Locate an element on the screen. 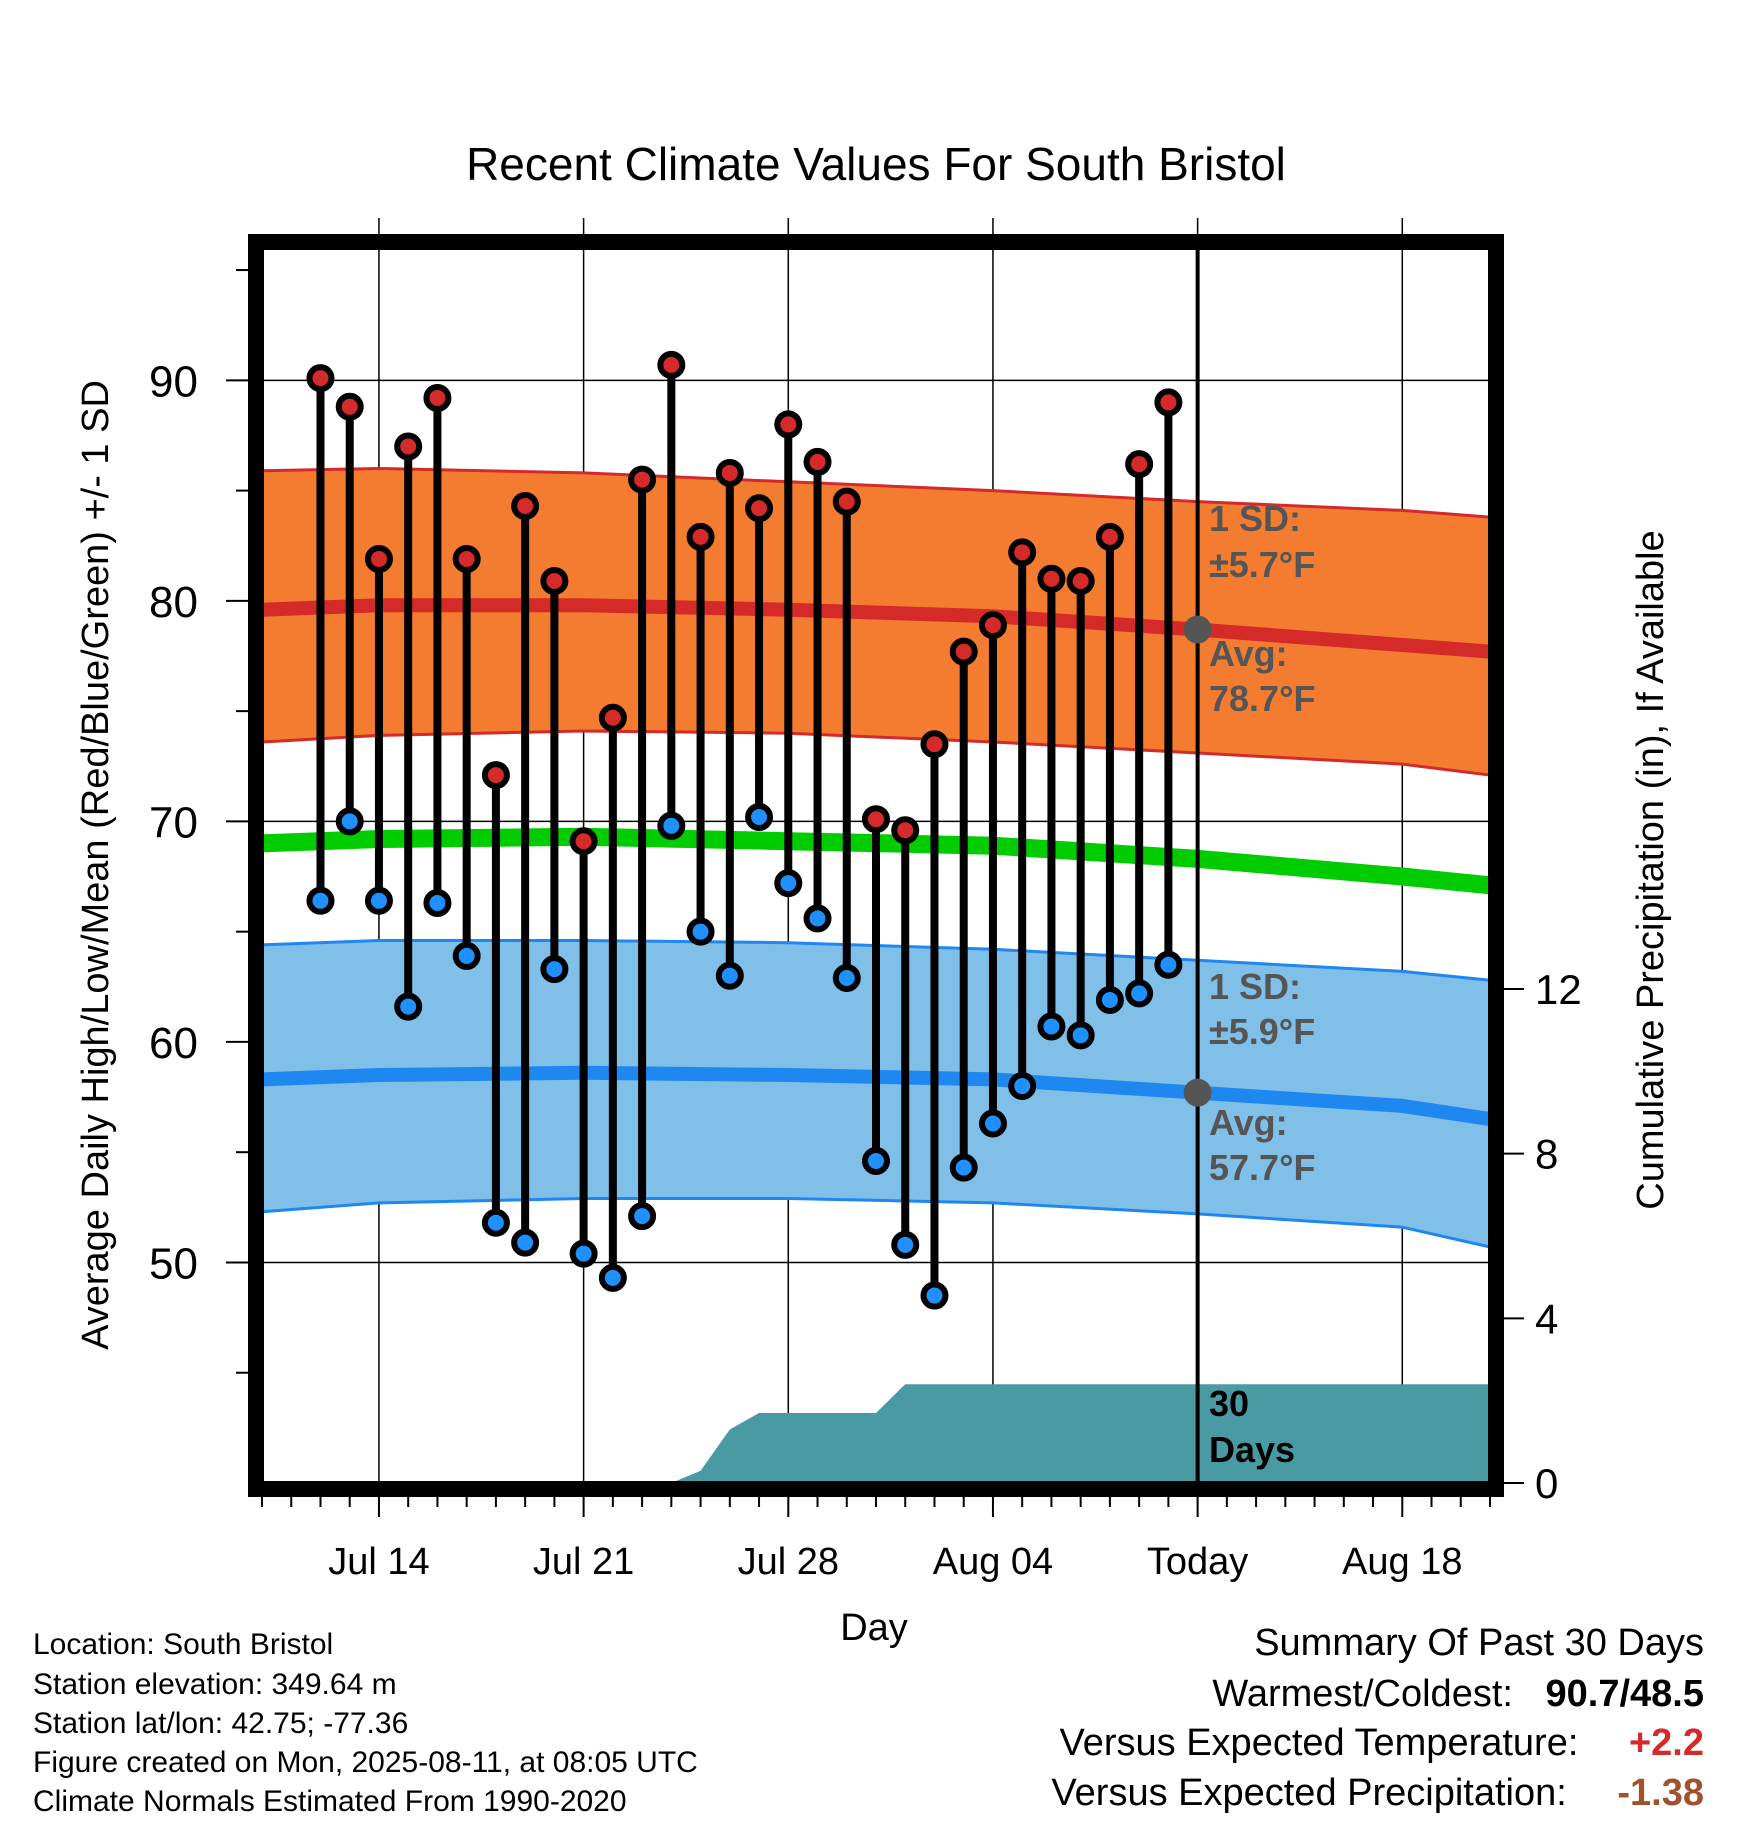  summary-title: Summary Of Past 30 Days is located at coordinates (1479, 1643).